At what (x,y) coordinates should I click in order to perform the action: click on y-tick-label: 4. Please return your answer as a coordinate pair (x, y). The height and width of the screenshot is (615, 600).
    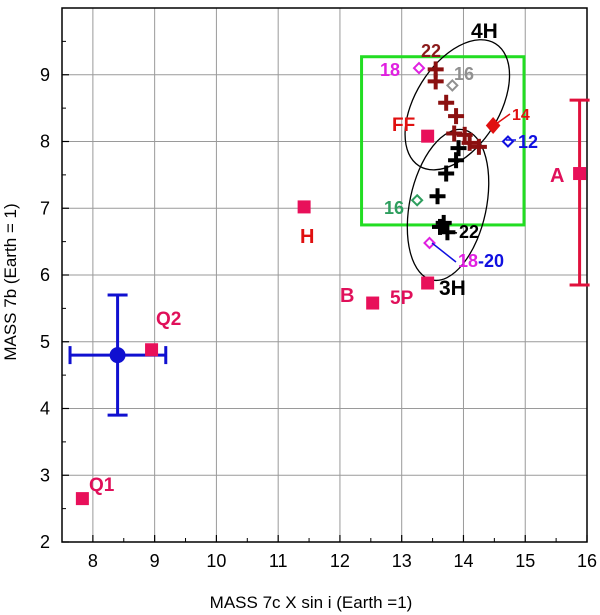
    Looking at the image, I should click on (45, 409).